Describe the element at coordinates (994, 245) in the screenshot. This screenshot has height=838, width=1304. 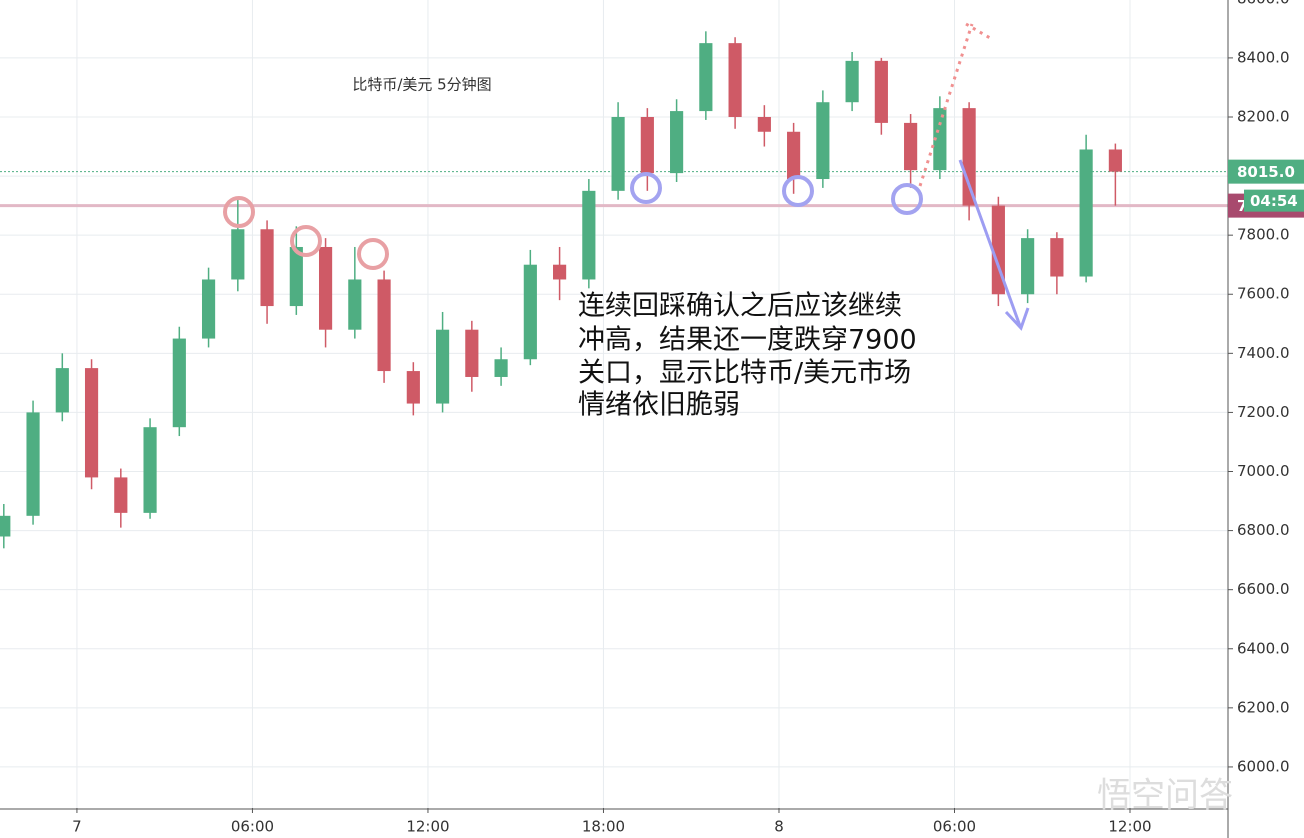
I see `arrow` at that location.